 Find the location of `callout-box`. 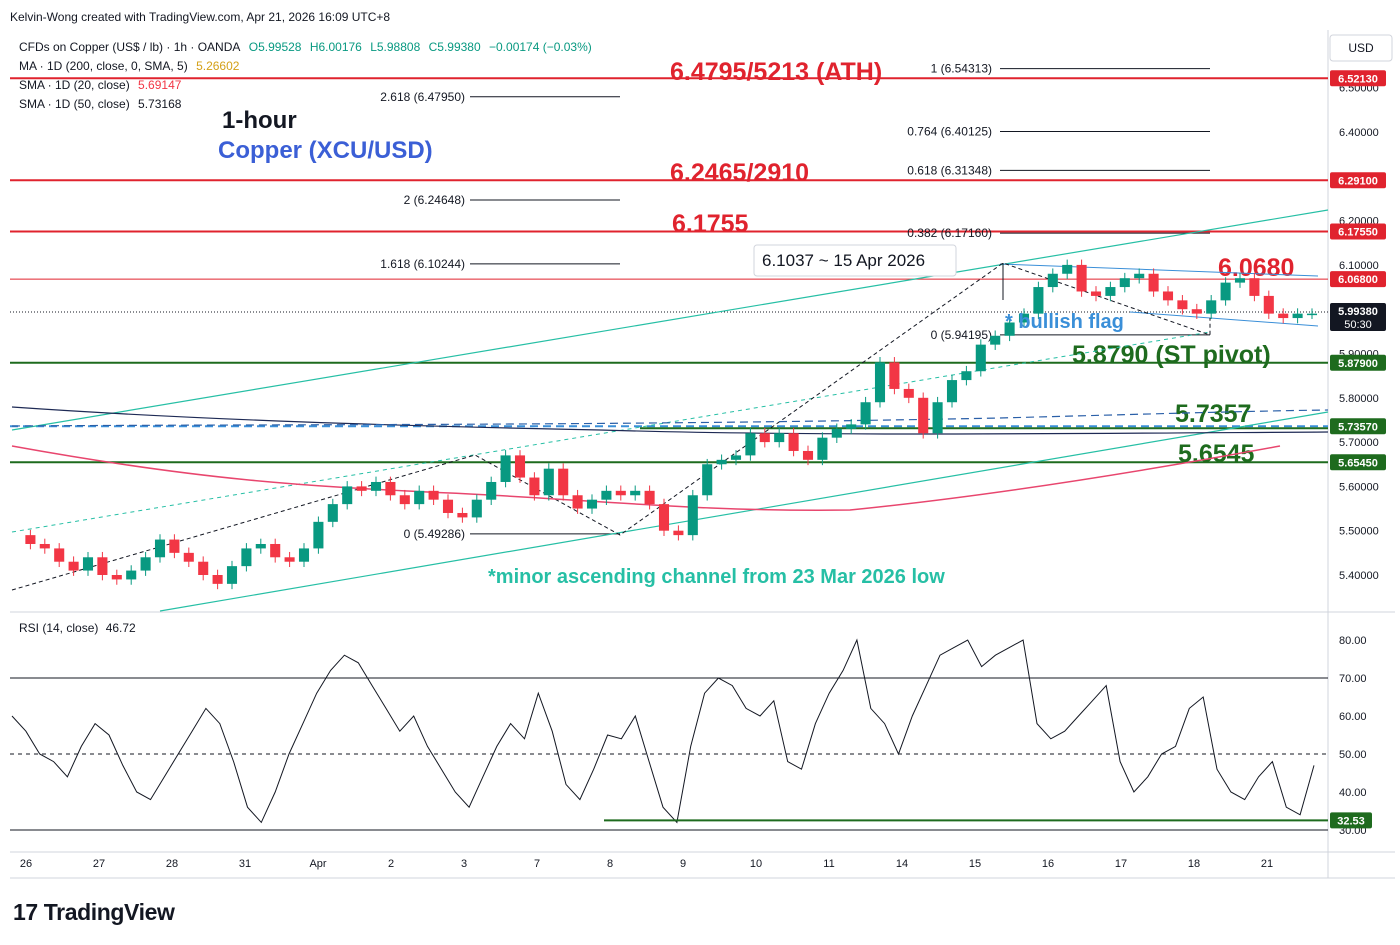

callout-box is located at coordinates (855, 260).